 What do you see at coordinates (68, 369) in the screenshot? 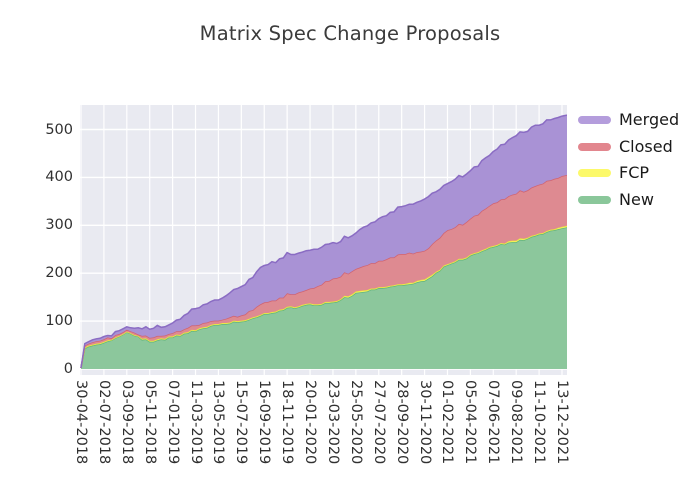
I see `y-axis-tick-label: 0` at bounding box center [68, 369].